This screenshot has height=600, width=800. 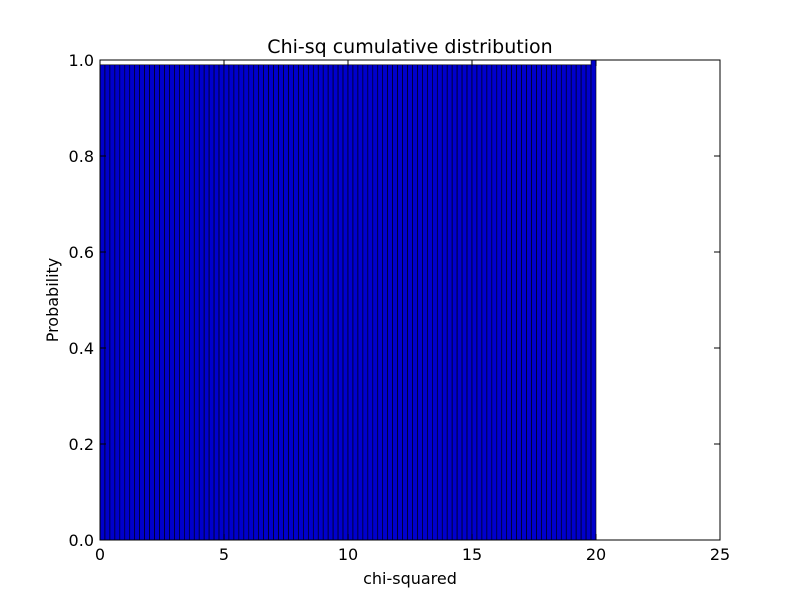 I want to click on x-axis-label: chi-squared, so click(x=410, y=578).